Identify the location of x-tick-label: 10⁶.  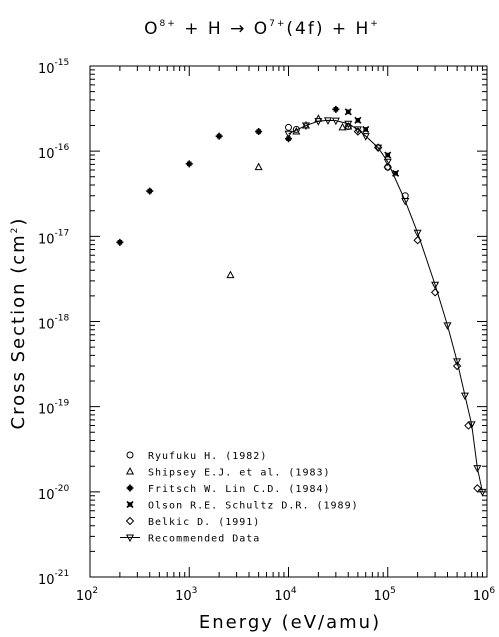
(484, 595).